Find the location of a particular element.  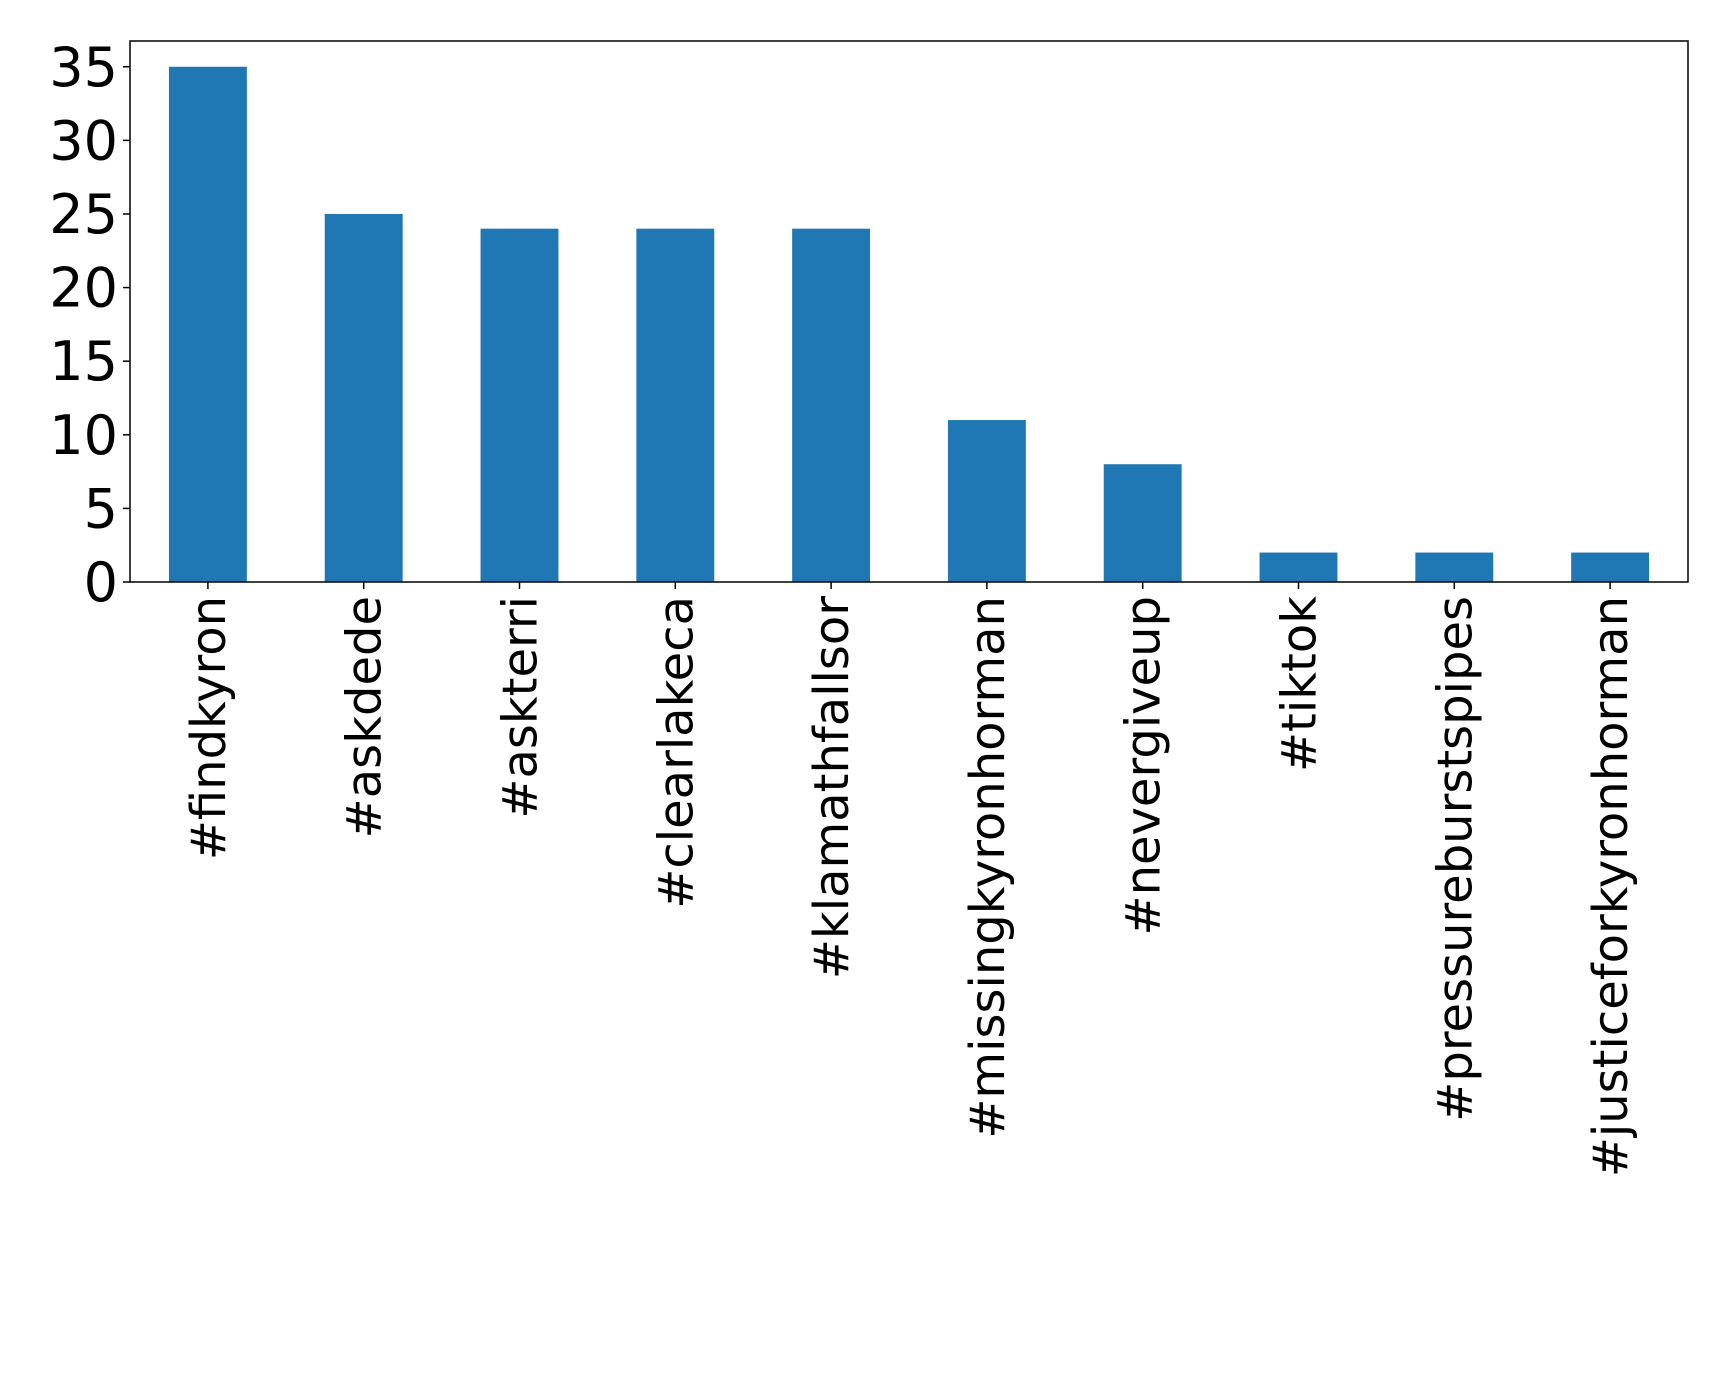

x-tick-label-8: #pressureburstspipes is located at coordinates (1455, 859).